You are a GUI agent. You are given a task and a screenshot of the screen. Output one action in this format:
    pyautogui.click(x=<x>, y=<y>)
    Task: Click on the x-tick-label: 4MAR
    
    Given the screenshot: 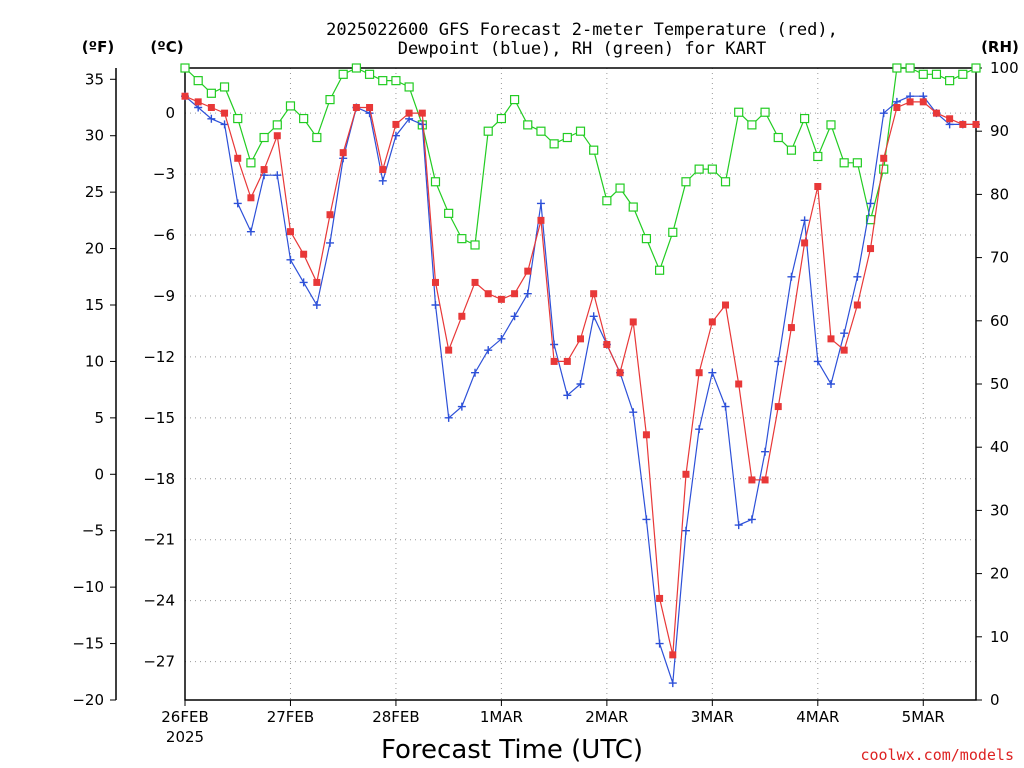 What is the action you would take?
    pyautogui.click(x=817, y=717)
    